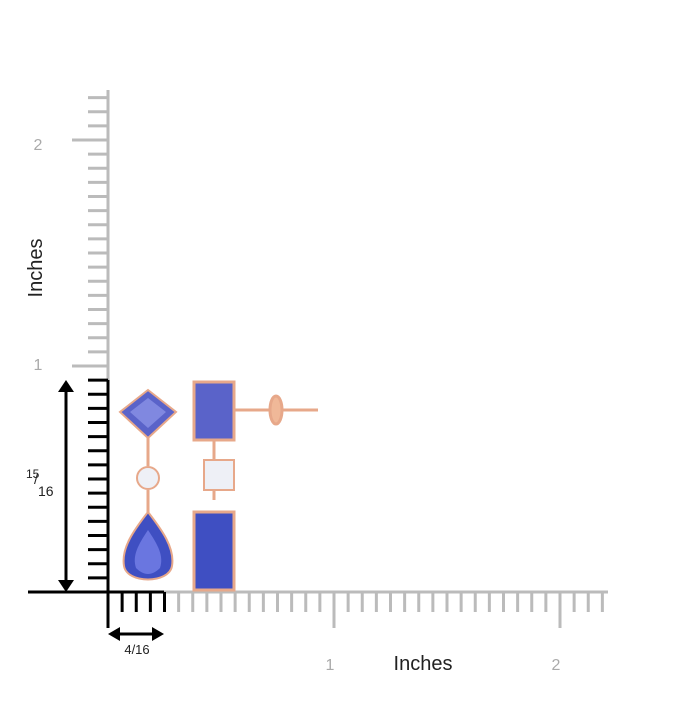  Describe the element at coordinates (66, 486) in the screenshot. I see `height-arrow` at that location.